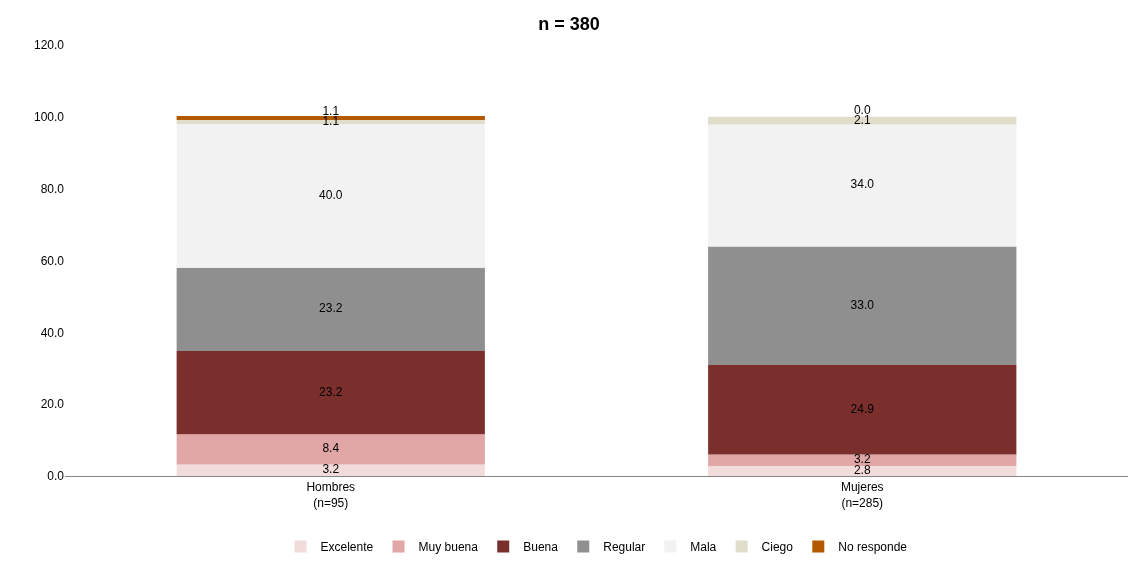 The width and height of the screenshot is (1138, 571). I want to click on legend-label: Ciego, so click(777, 547).